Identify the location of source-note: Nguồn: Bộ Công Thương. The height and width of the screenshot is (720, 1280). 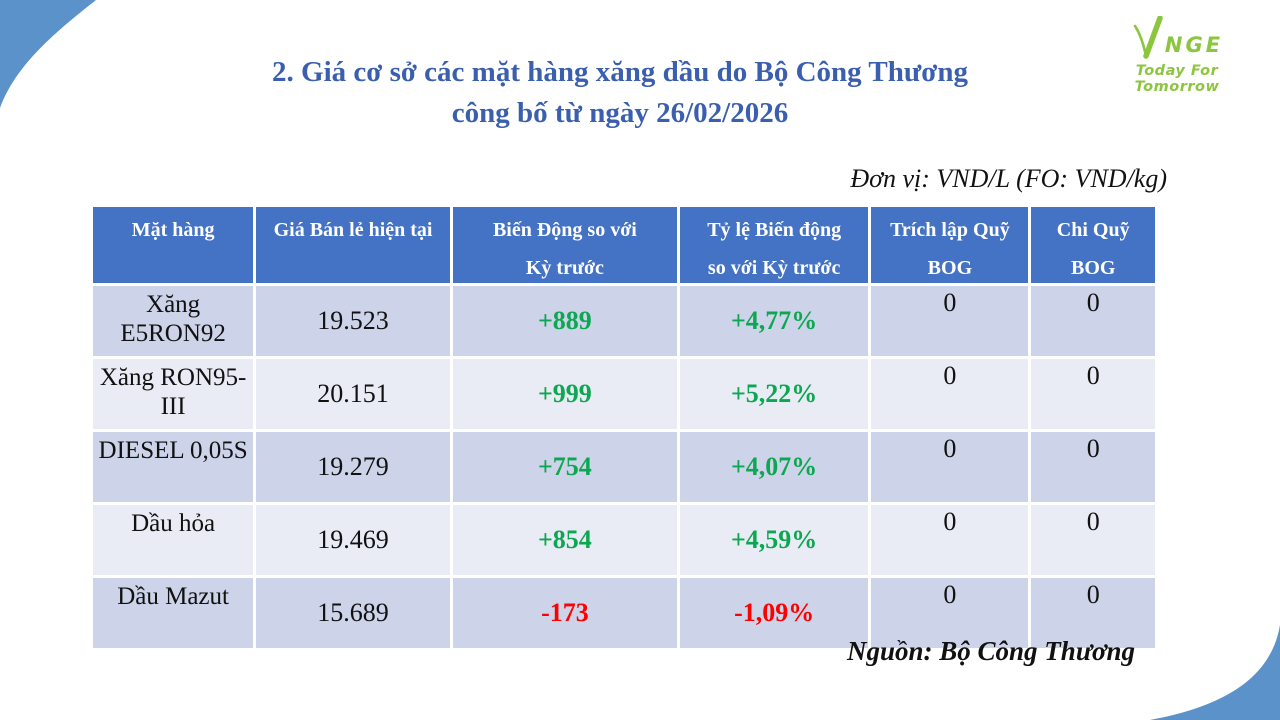
(991, 651).